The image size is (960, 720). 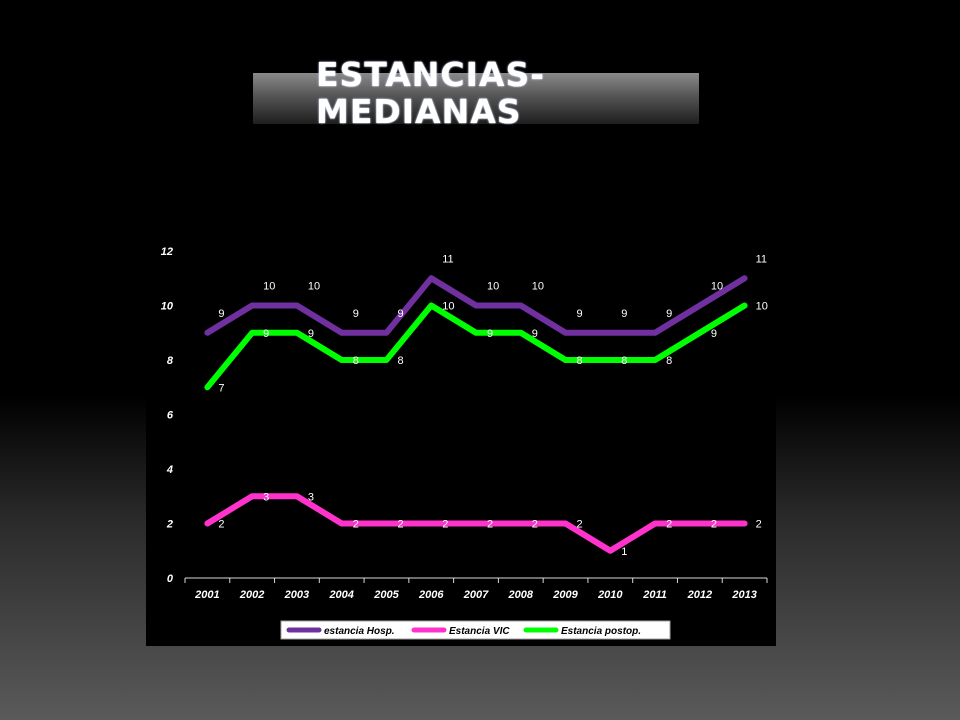 I want to click on y-tick-label-12: 12, so click(x=167, y=252).